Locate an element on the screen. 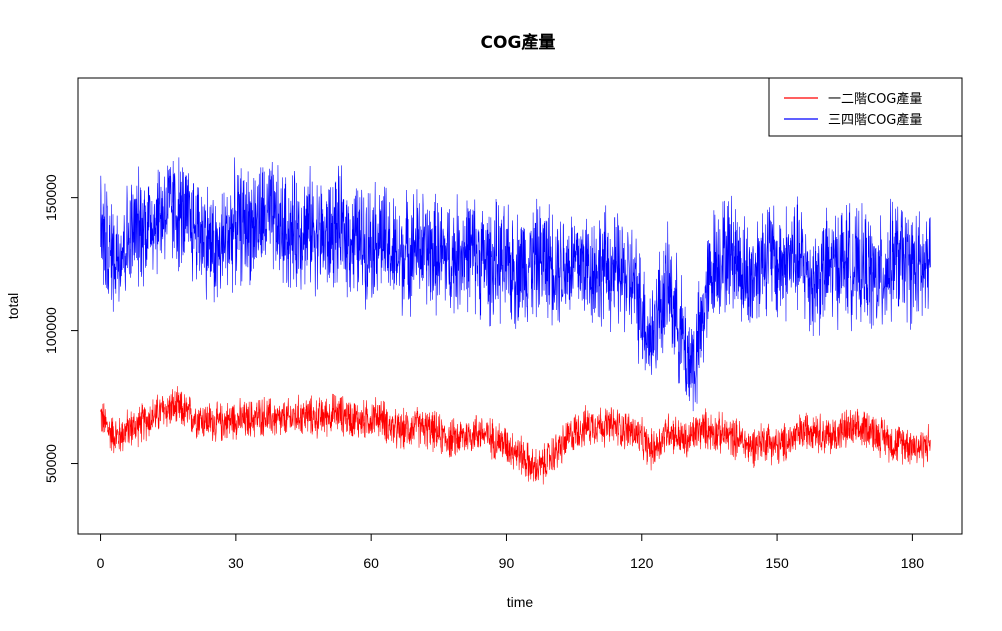 The height and width of the screenshot is (631, 1002). legend-box is located at coordinates (865, 107).